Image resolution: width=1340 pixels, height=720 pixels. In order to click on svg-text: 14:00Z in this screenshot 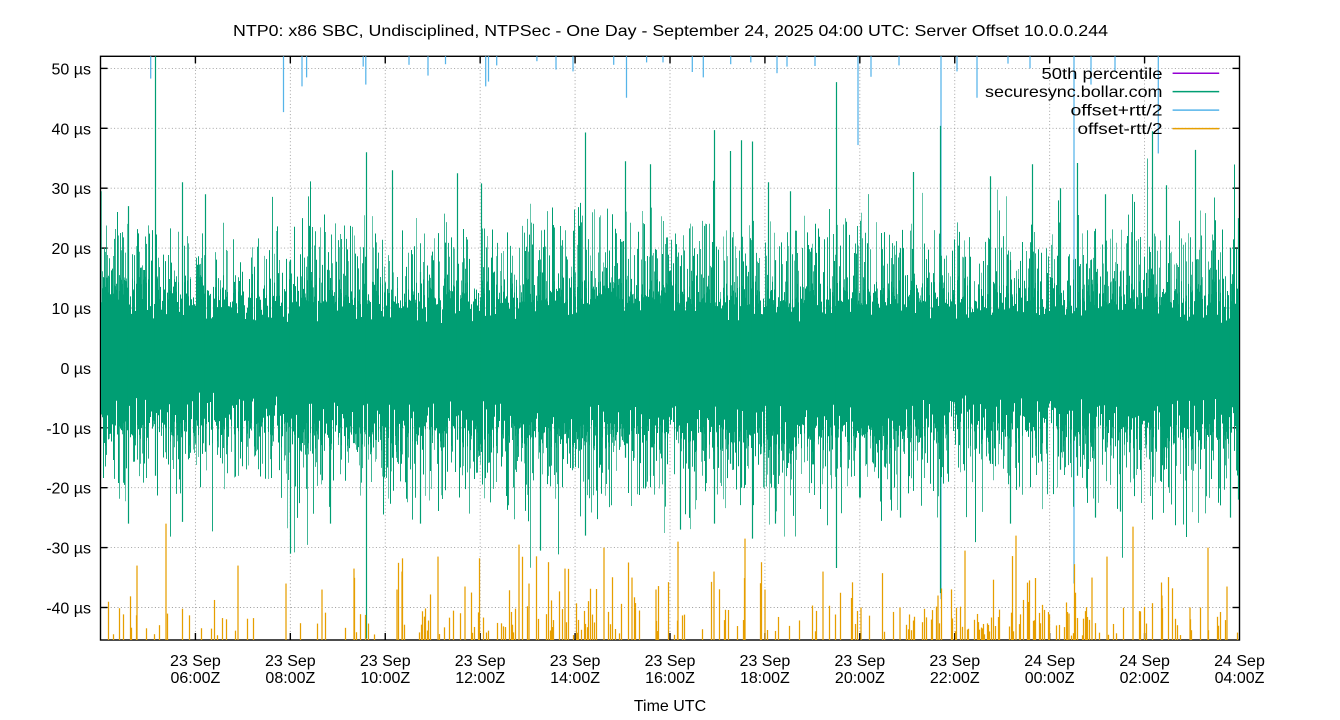, I will do `click(575, 678)`.